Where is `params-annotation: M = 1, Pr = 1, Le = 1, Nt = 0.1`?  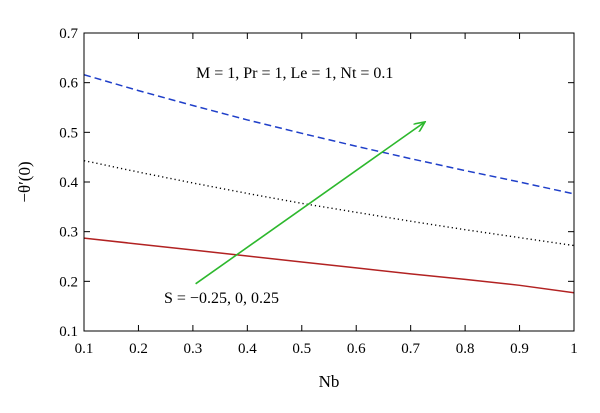 params-annotation: M = 1, Pr = 1, Le = 1, Nt = 0.1 is located at coordinates (294, 73).